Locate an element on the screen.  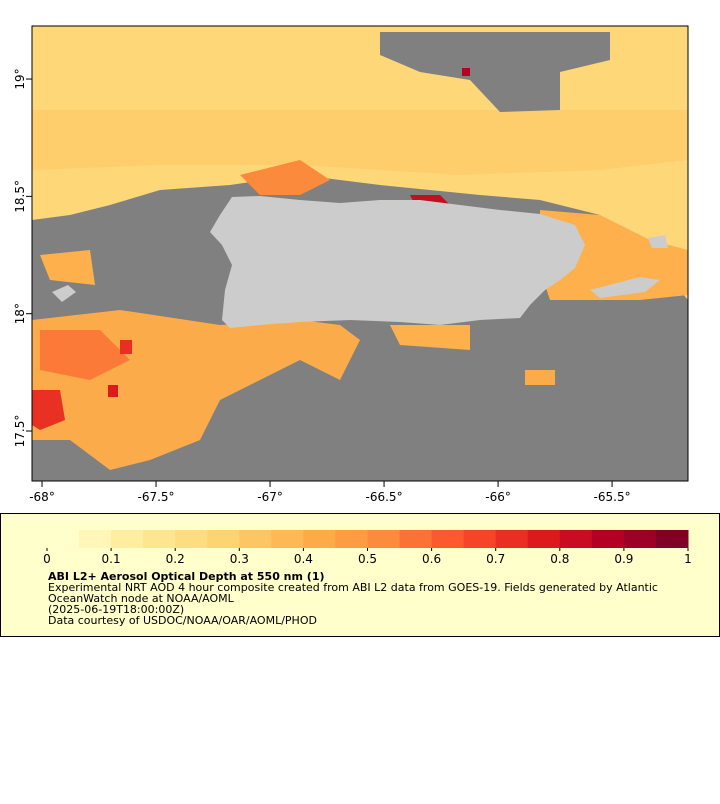
aerosol-mid is located at coordinates (85, 355).